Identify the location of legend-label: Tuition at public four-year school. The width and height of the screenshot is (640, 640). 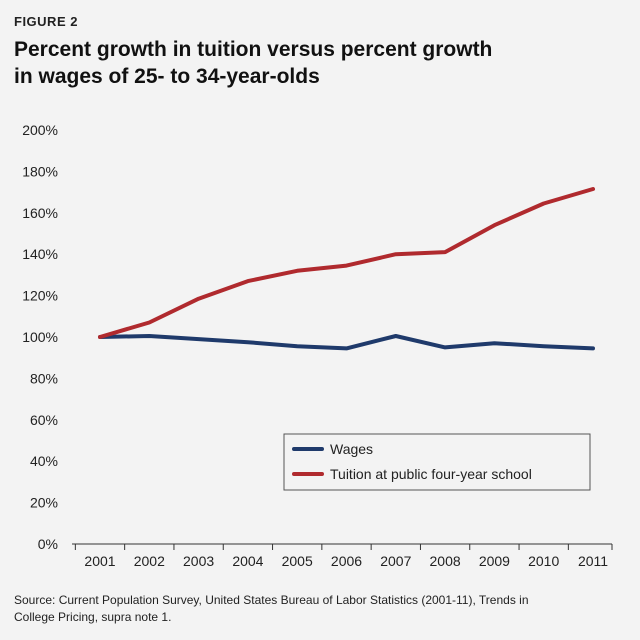
(431, 474).